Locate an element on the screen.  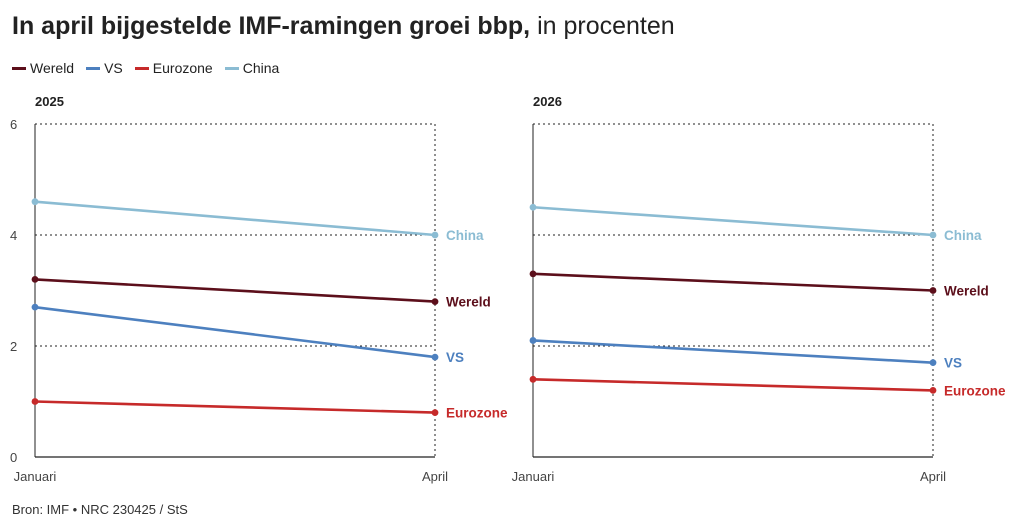
y-tick-label-4: 4 is located at coordinates (13, 235).